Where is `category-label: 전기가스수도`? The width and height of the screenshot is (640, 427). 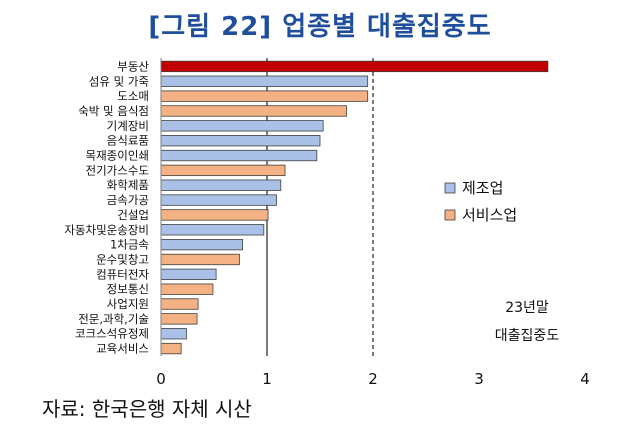 category-label: 전기가스수도 is located at coordinates (117, 170).